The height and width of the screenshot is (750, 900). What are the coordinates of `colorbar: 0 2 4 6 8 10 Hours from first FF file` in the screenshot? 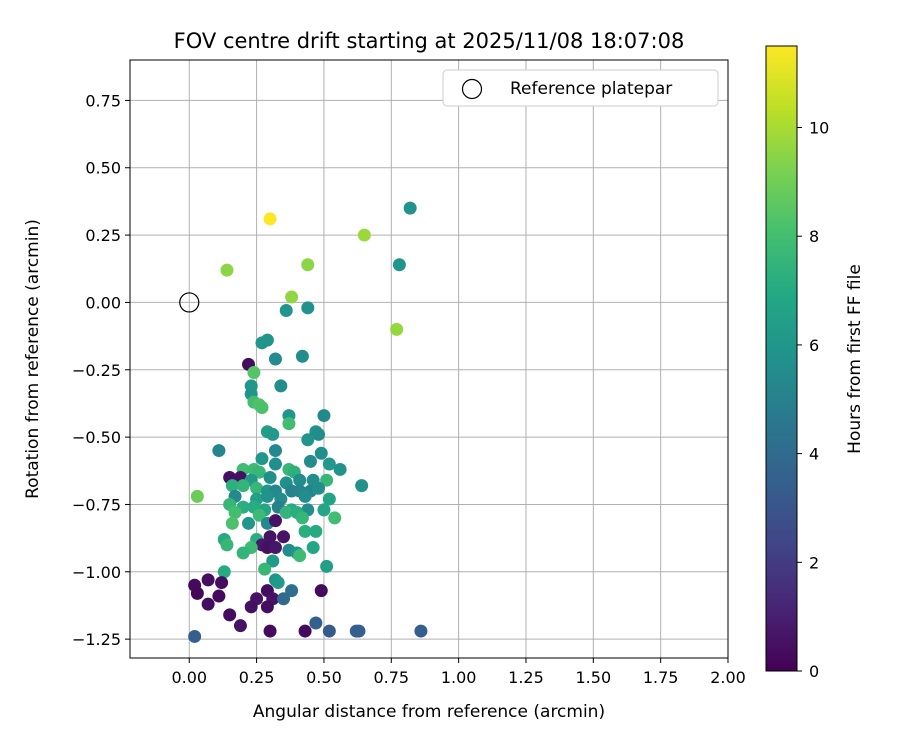 It's located at (815, 363).